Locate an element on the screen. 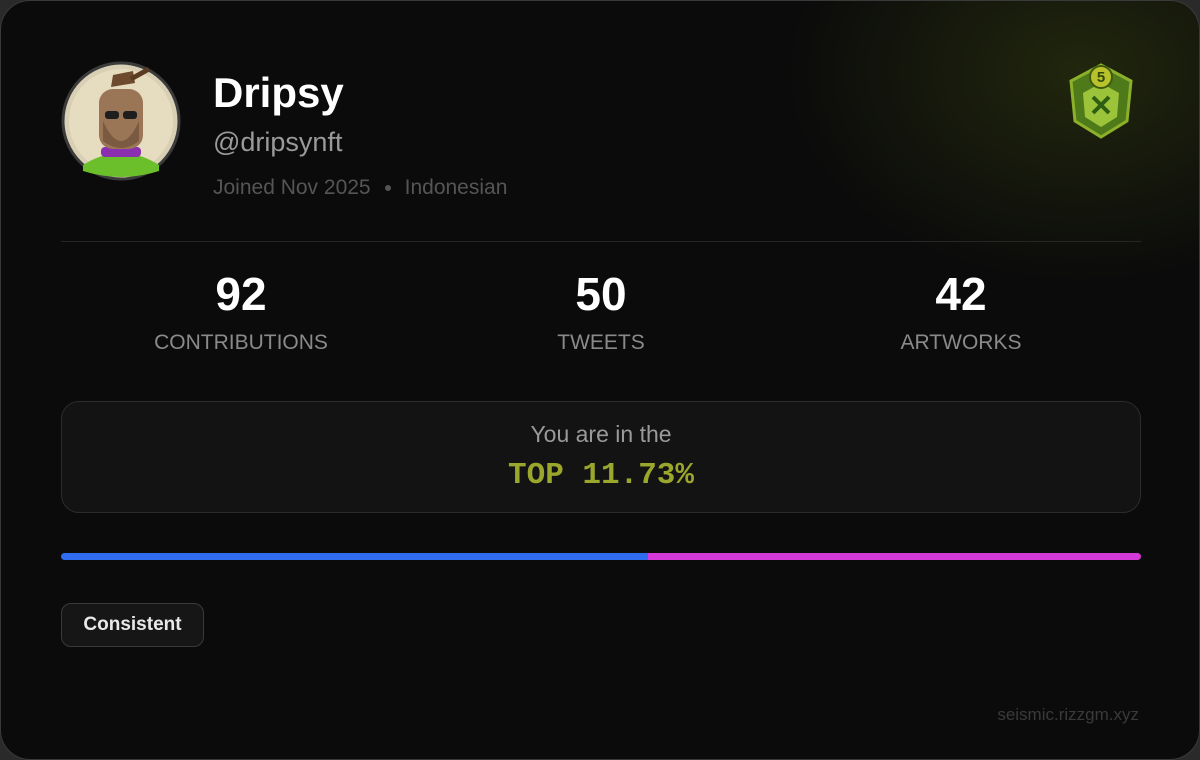  nationality: Indonesian is located at coordinates (456, 187).